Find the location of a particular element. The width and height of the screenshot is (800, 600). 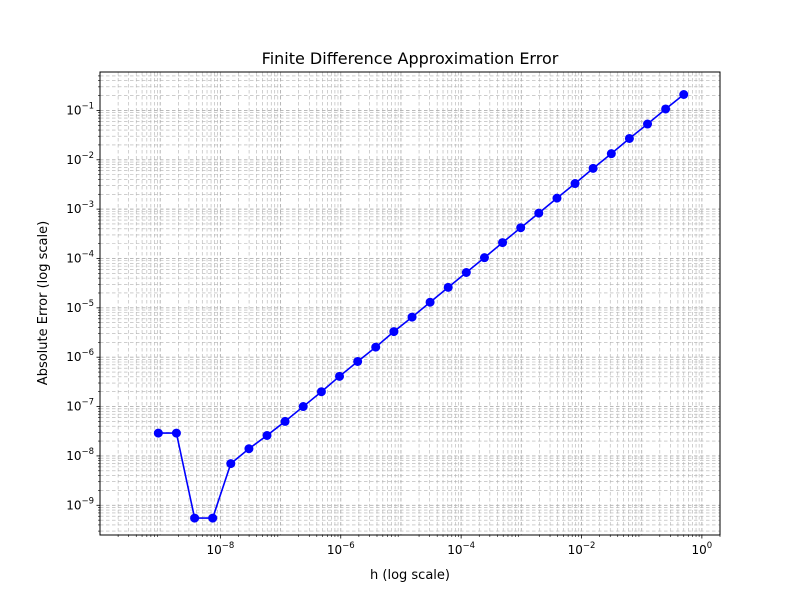

x-axis-ticks: 10⁻⁸ 10⁻⁶ 10⁻⁴ 10⁻² 10⁰ is located at coordinates (419, 546).